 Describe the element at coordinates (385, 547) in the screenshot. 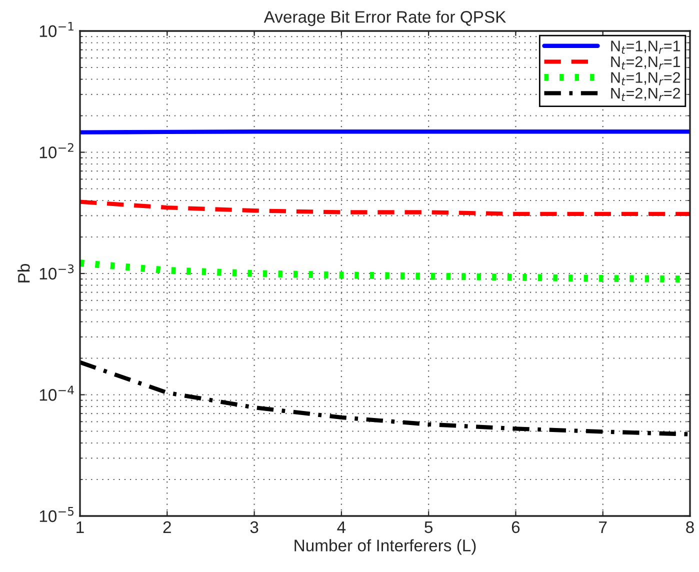

I see `x-axis-title: Number of Interferers (L)` at that location.